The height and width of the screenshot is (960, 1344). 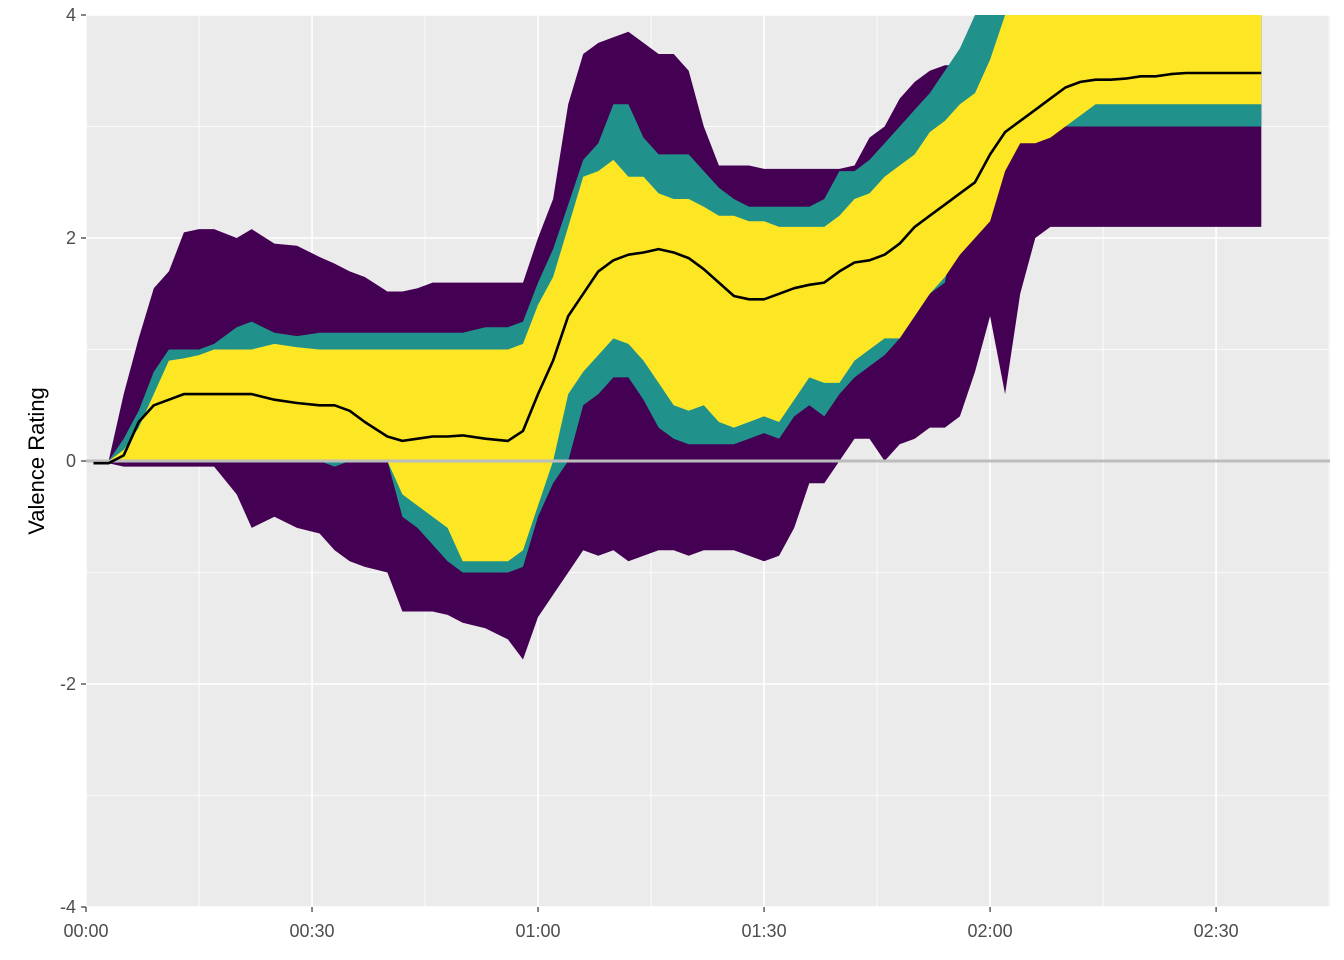 What do you see at coordinates (538, 931) in the screenshot?
I see `x-tick-label: 01:00` at bounding box center [538, 931].